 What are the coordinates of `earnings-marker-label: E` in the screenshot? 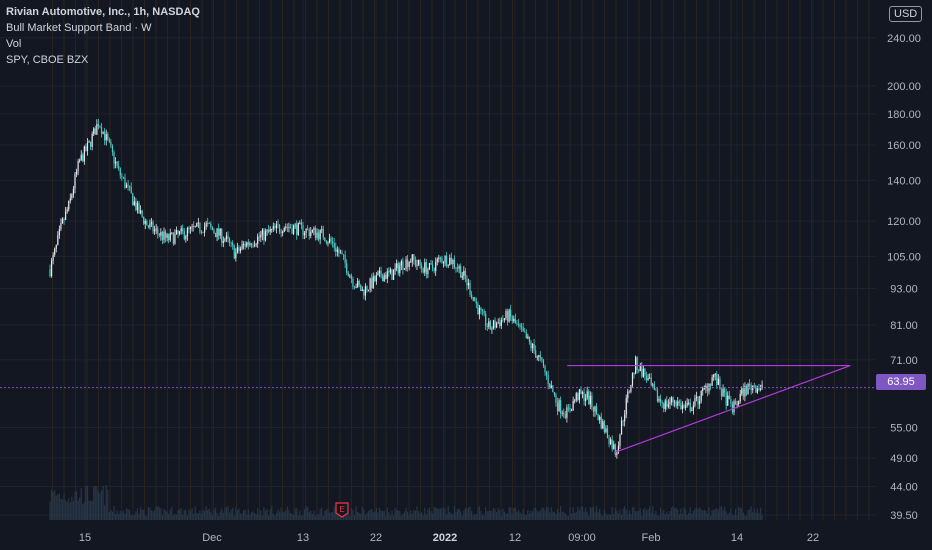 It's located at (341, 509).